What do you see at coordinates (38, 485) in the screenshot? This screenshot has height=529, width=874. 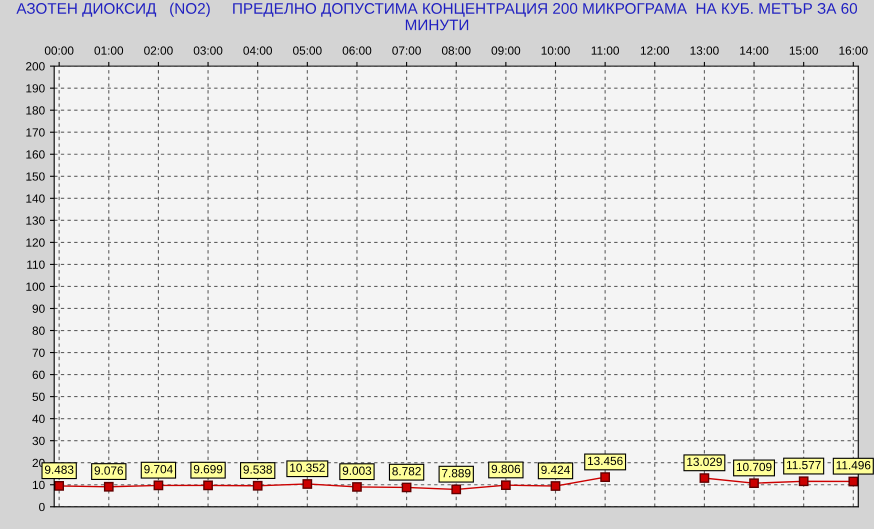 I see `y-tick-label: 10` at bounding box center [38, 485].